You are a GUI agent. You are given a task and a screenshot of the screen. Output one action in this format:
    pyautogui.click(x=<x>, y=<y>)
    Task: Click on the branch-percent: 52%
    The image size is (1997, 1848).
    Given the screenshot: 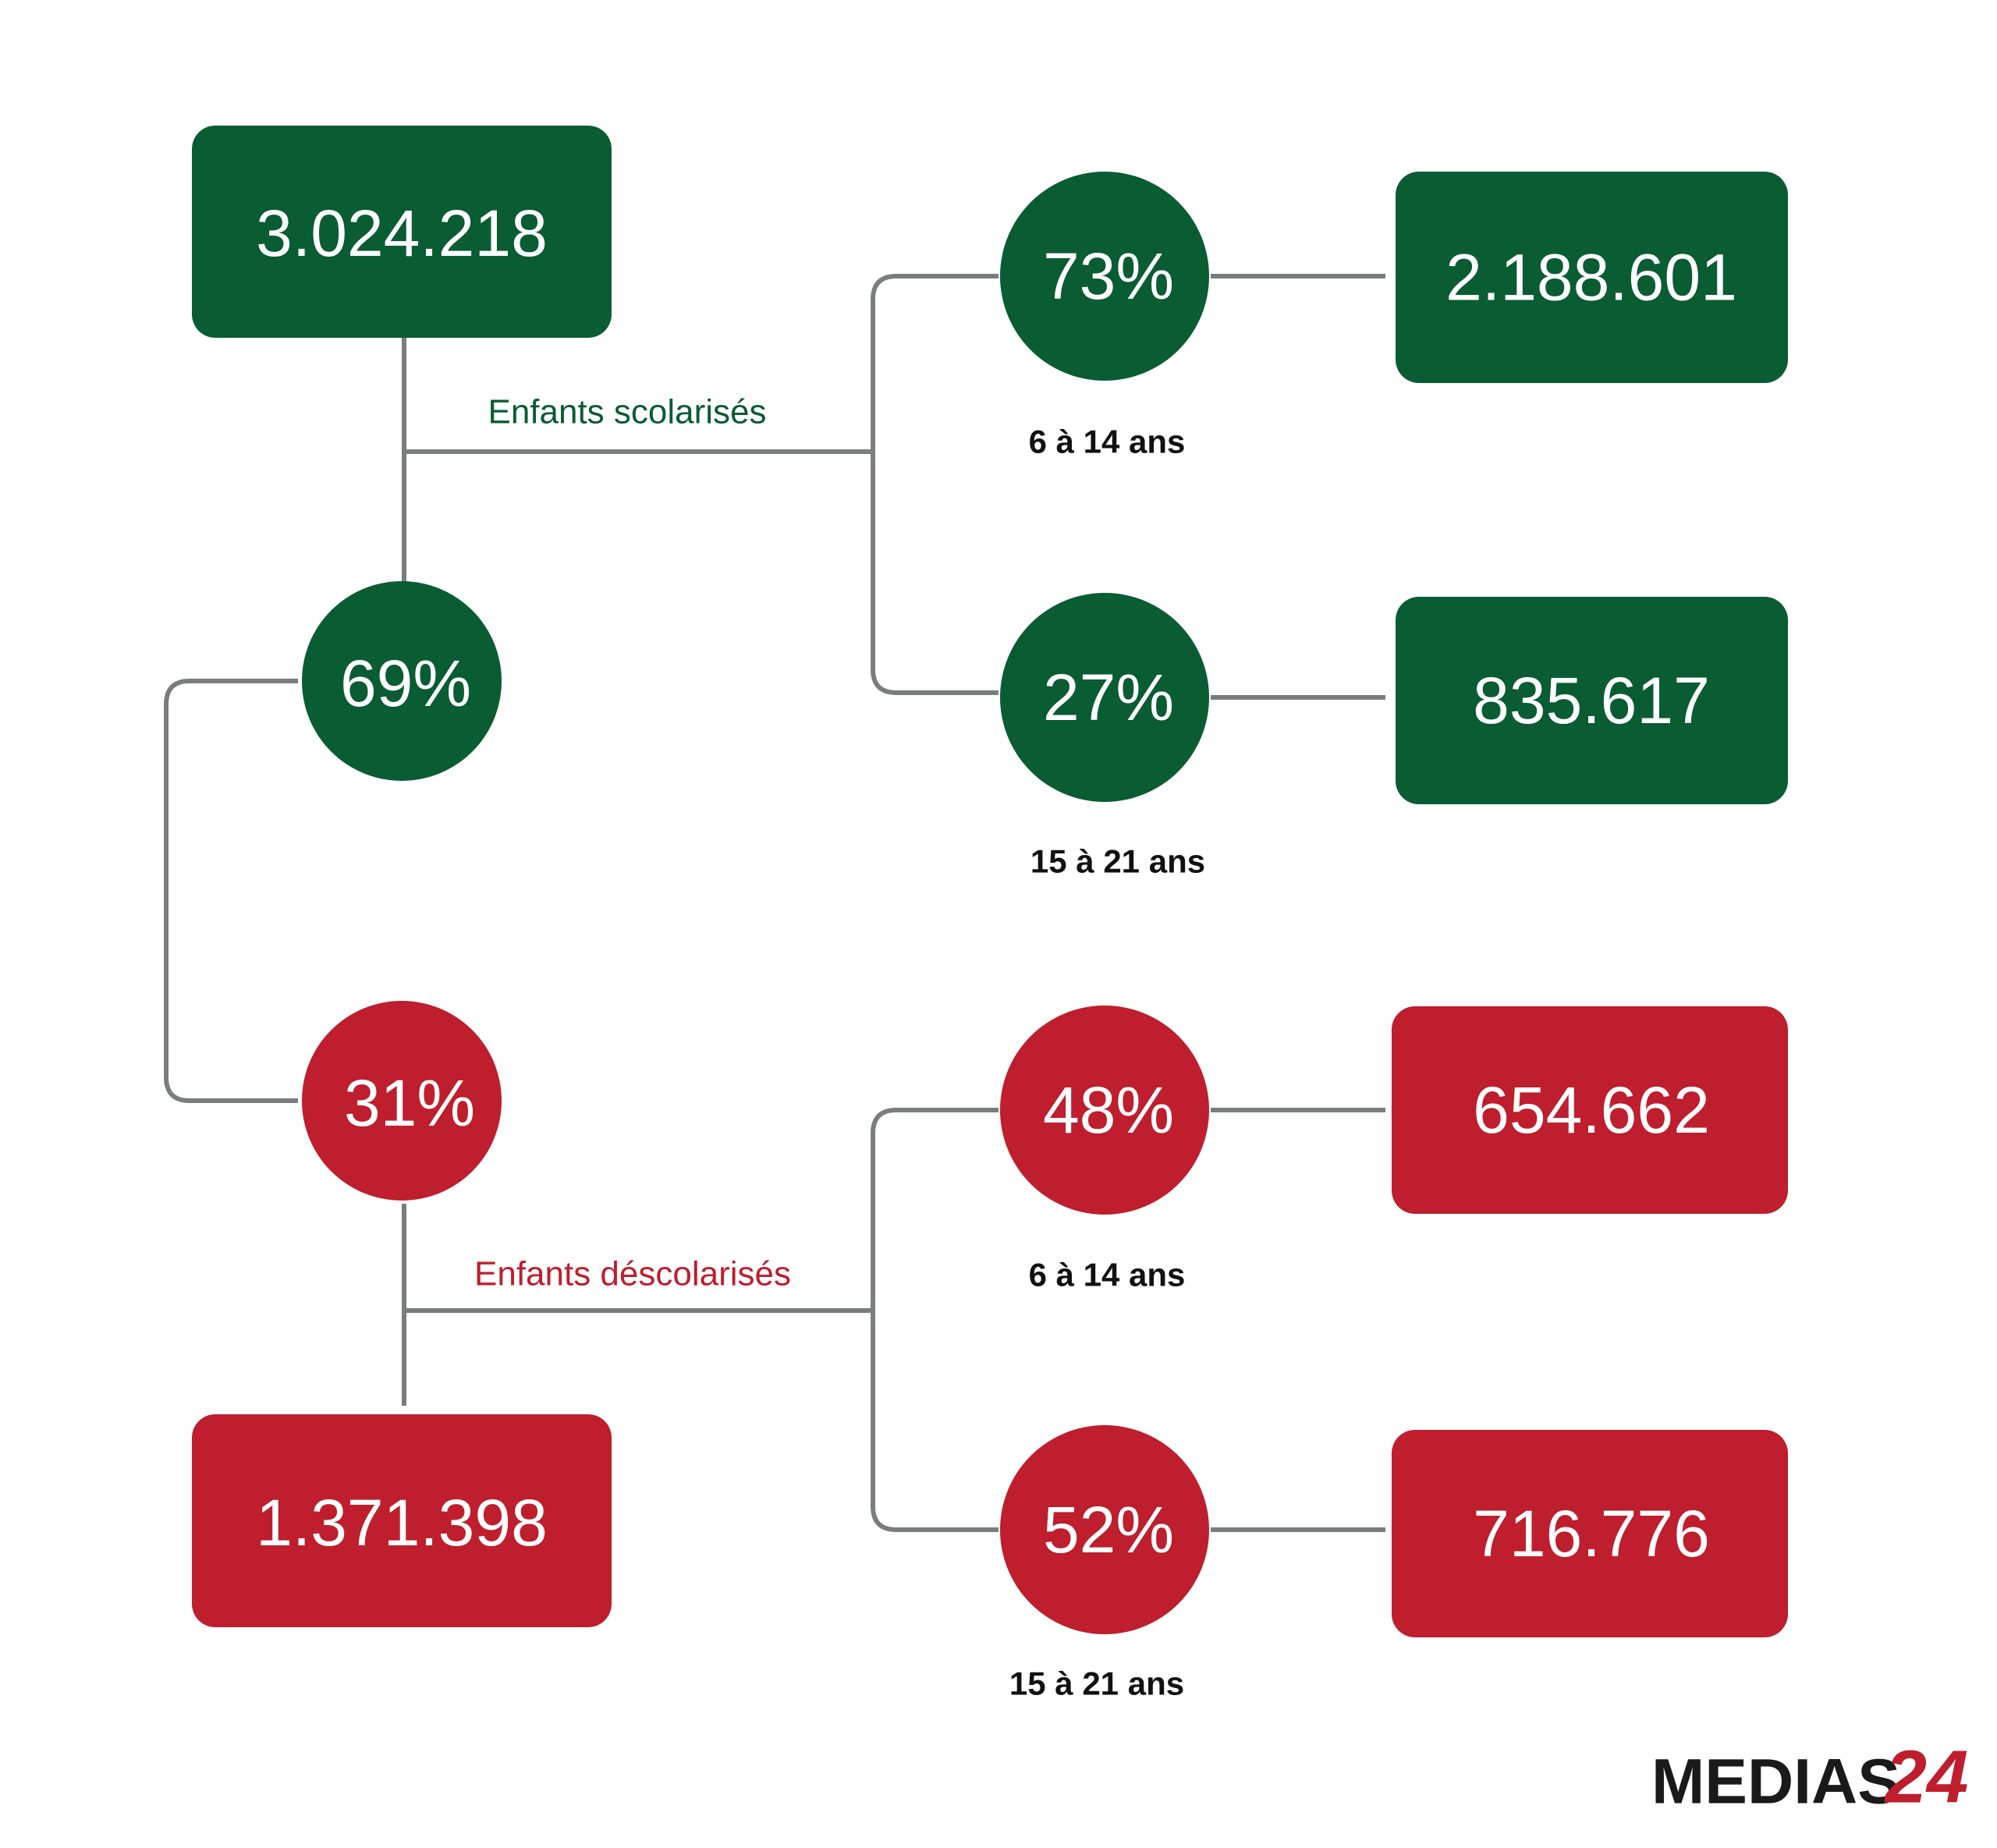 What is the action you would take?
    pyautogui.click(x=1108, y=1529)
    